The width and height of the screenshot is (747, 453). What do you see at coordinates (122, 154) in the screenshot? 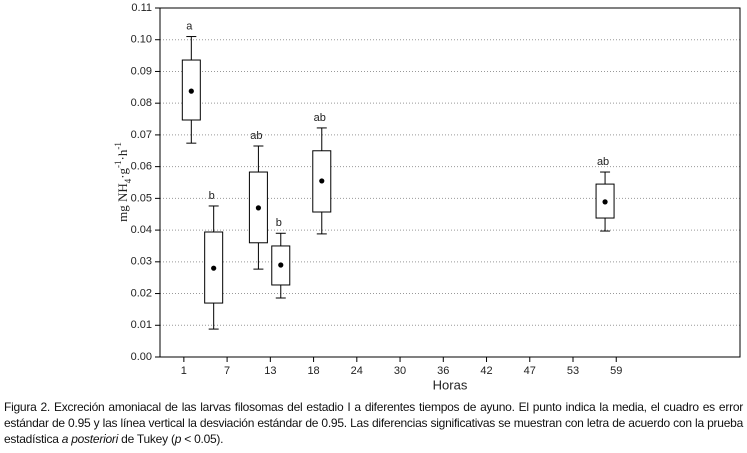
I see `y-axis-label-part: ·h` at bounding box center [122, 154].